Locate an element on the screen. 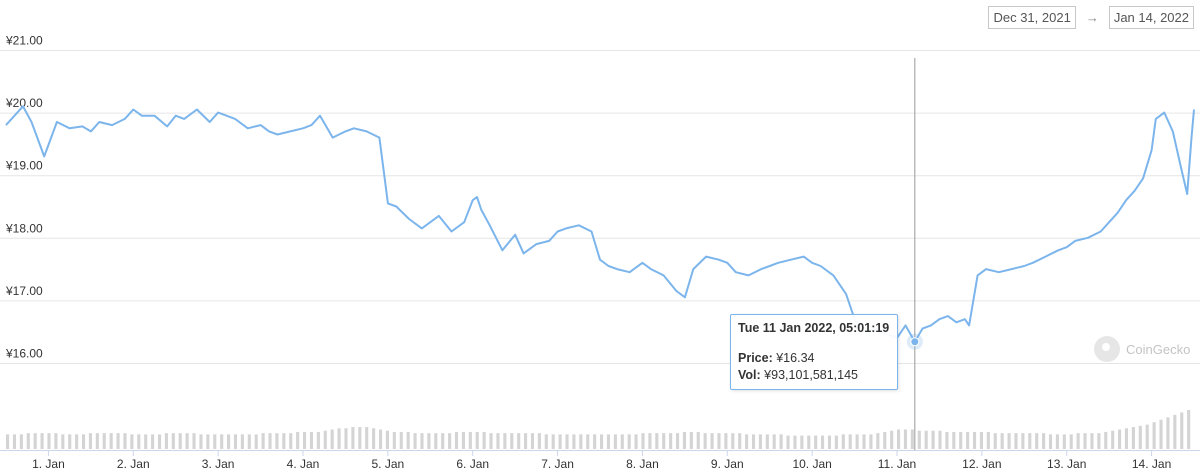  start-date-input: Dec 31, 2021 is located at coordinates (1032, 17).